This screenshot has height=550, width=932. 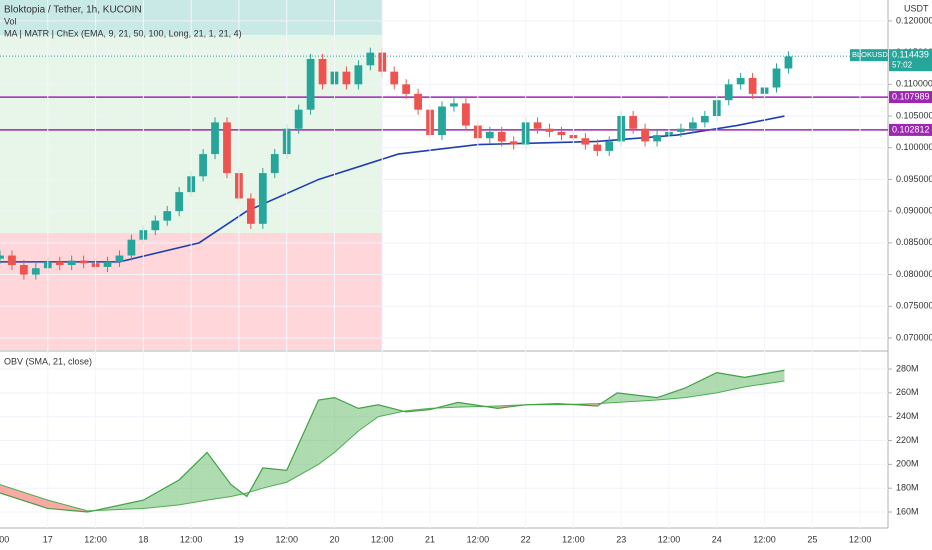 I want to click on y-tick-label: 0.090000, so click(x=914, y=211).